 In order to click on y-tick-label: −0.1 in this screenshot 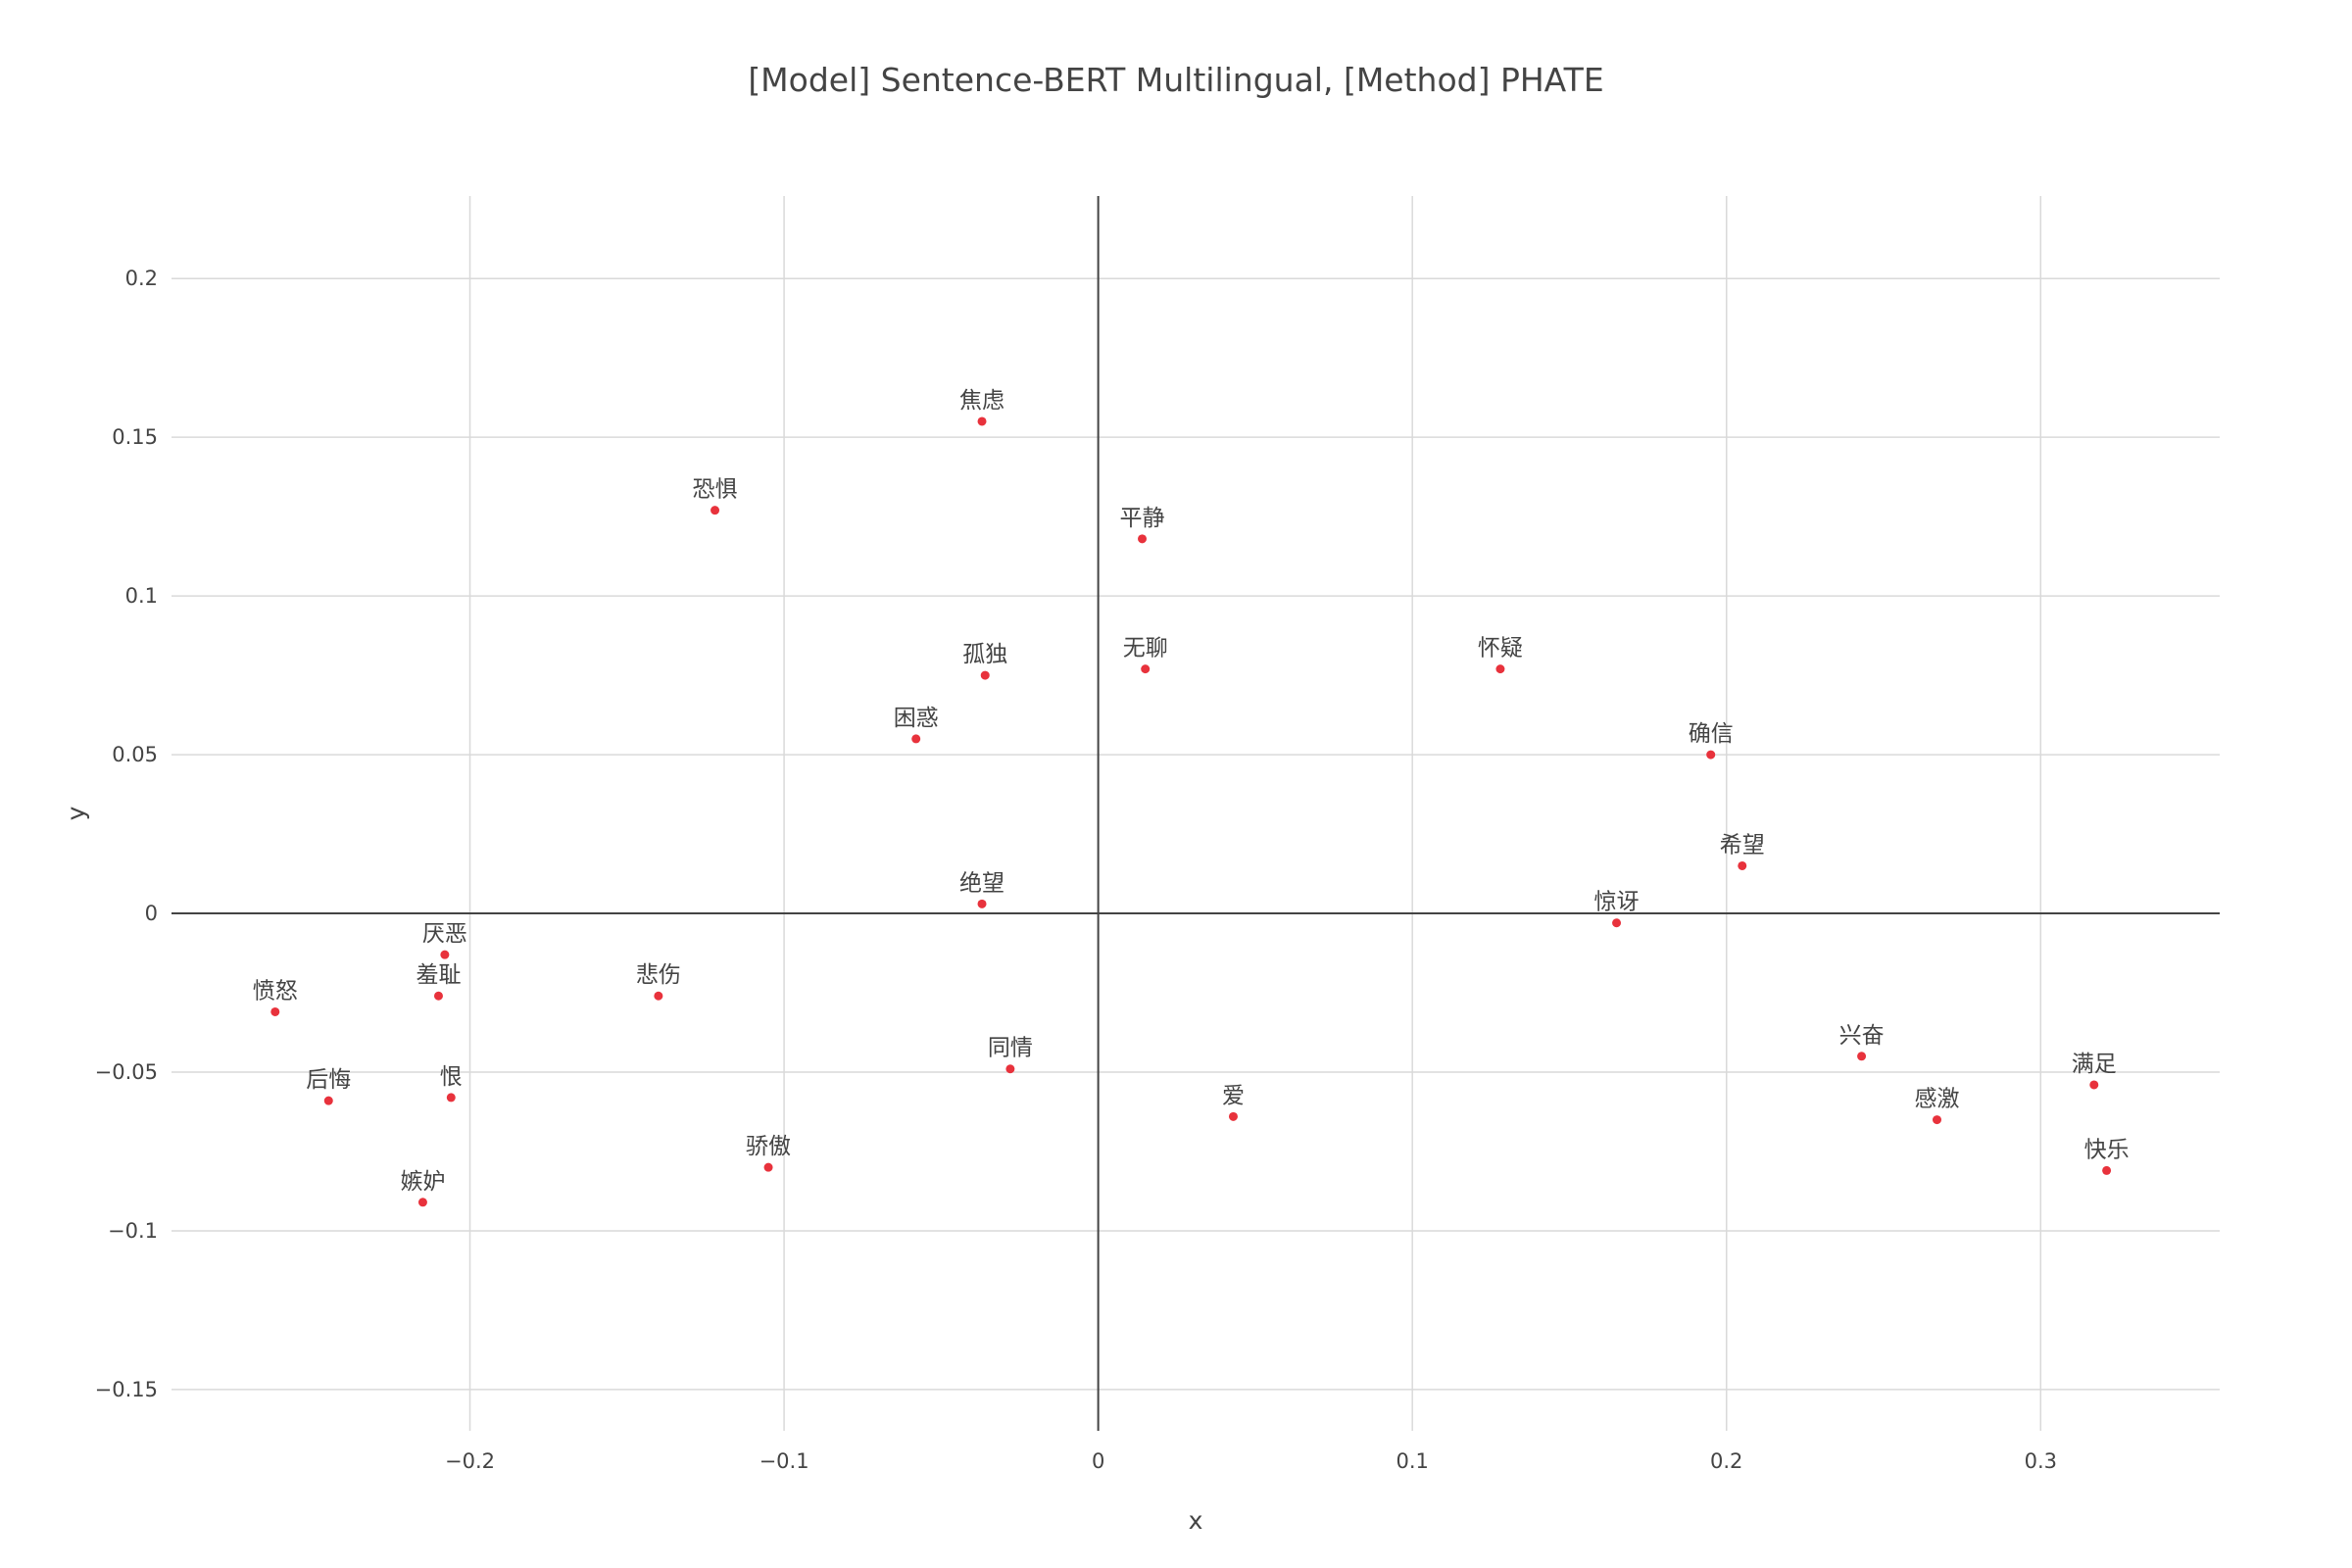, I will do `click(133, 1231)`.